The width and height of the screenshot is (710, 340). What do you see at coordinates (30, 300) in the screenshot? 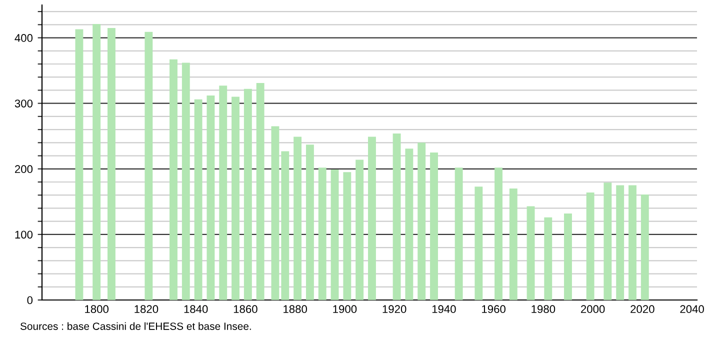
I see `y-tick-label: 0` at bounding box center [30, 300].